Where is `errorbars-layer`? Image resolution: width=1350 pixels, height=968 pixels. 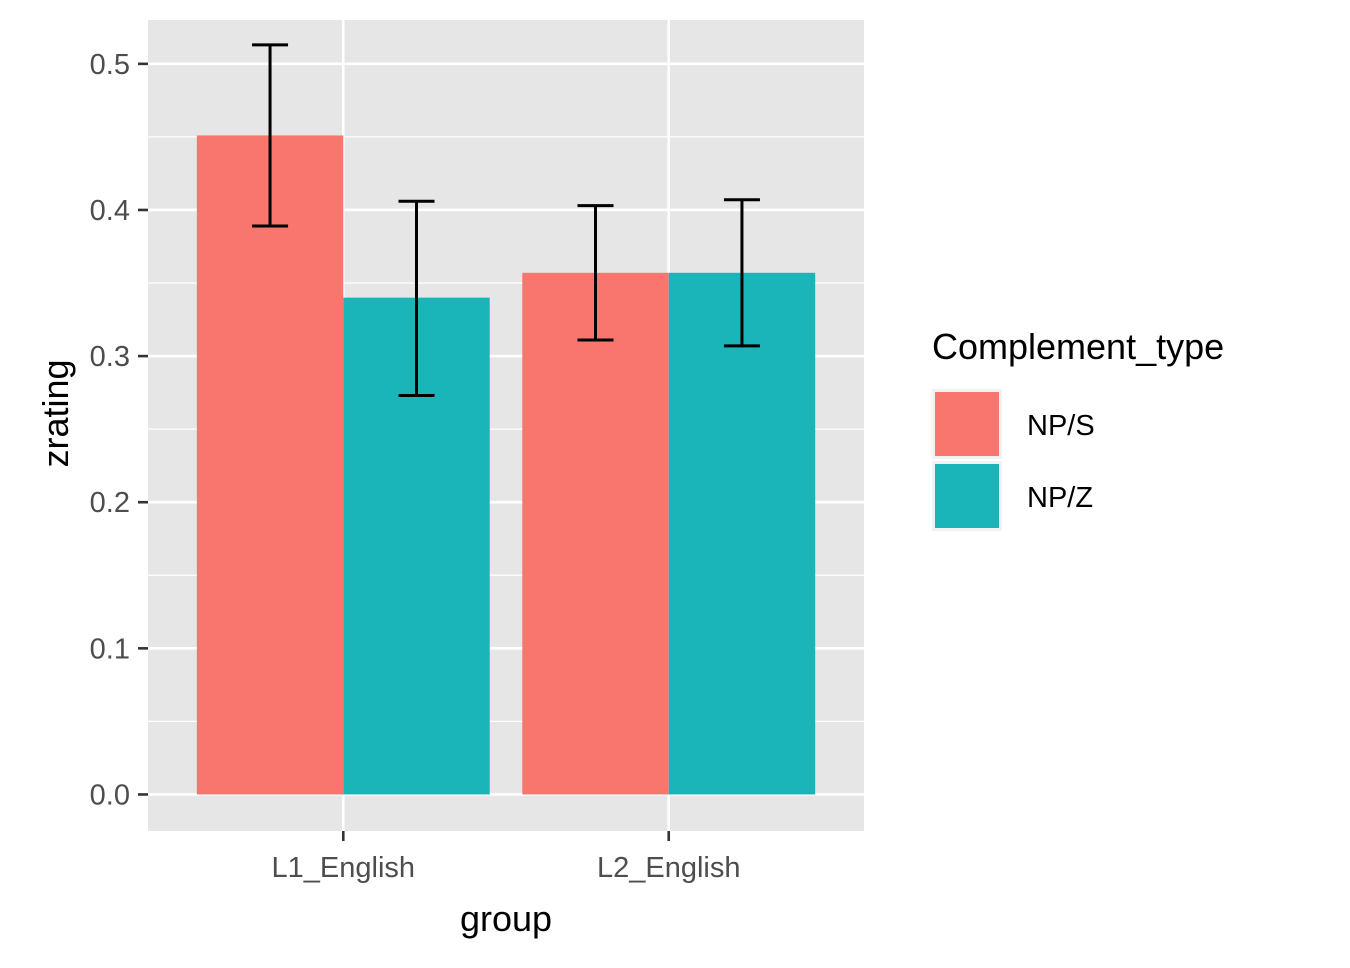
errorbars-layer is located at coordinates (506, 220).